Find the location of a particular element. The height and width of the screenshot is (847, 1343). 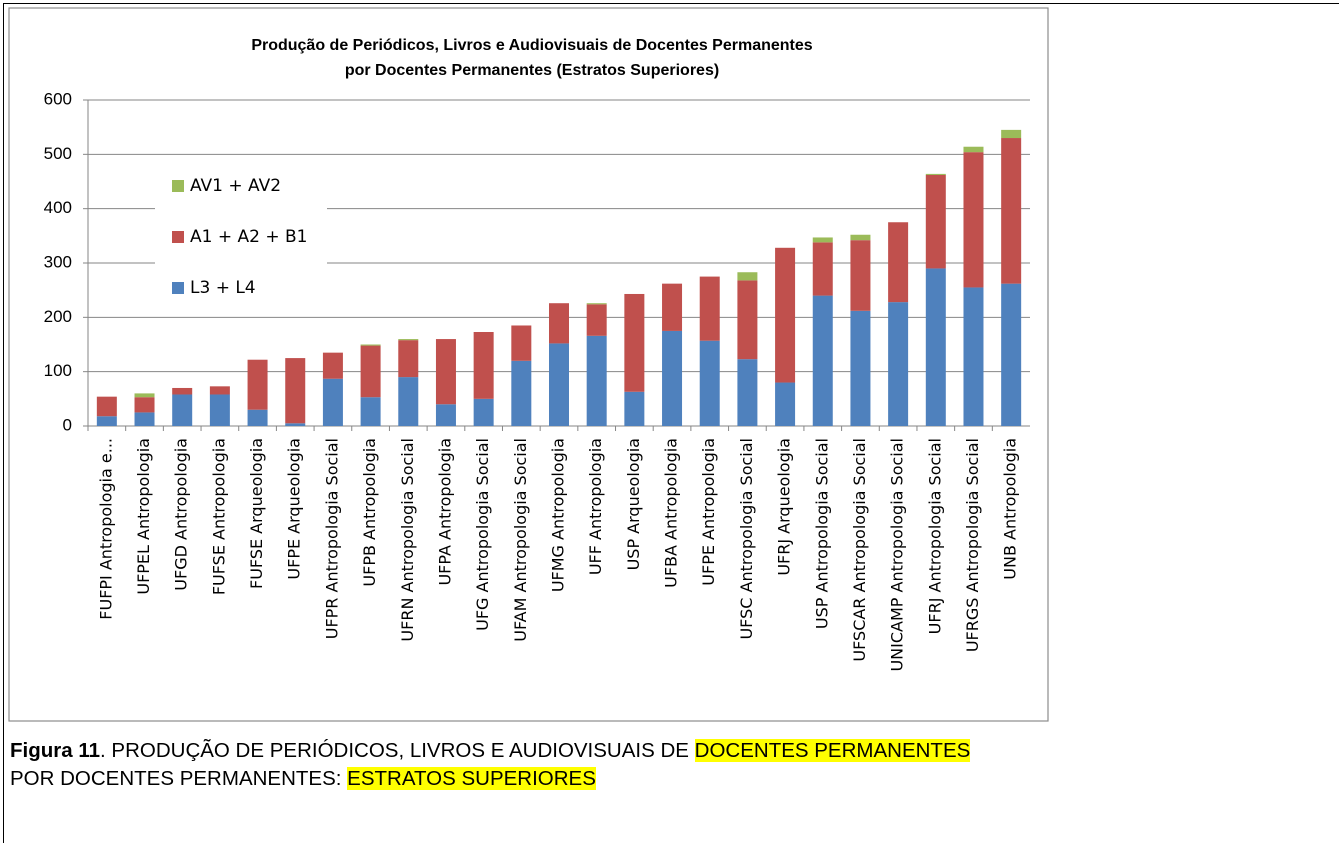

x-tick-label: UFG Antropologia Social is located at coordinates (482, 534).